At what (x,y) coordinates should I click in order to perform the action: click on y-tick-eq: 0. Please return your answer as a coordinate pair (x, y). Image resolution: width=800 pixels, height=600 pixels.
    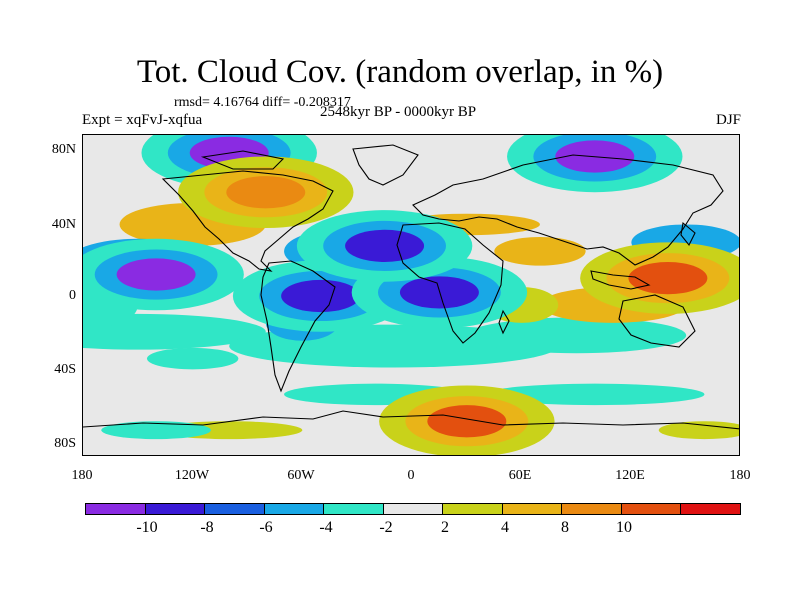
    Looking at the image, I should click on (72, 295).